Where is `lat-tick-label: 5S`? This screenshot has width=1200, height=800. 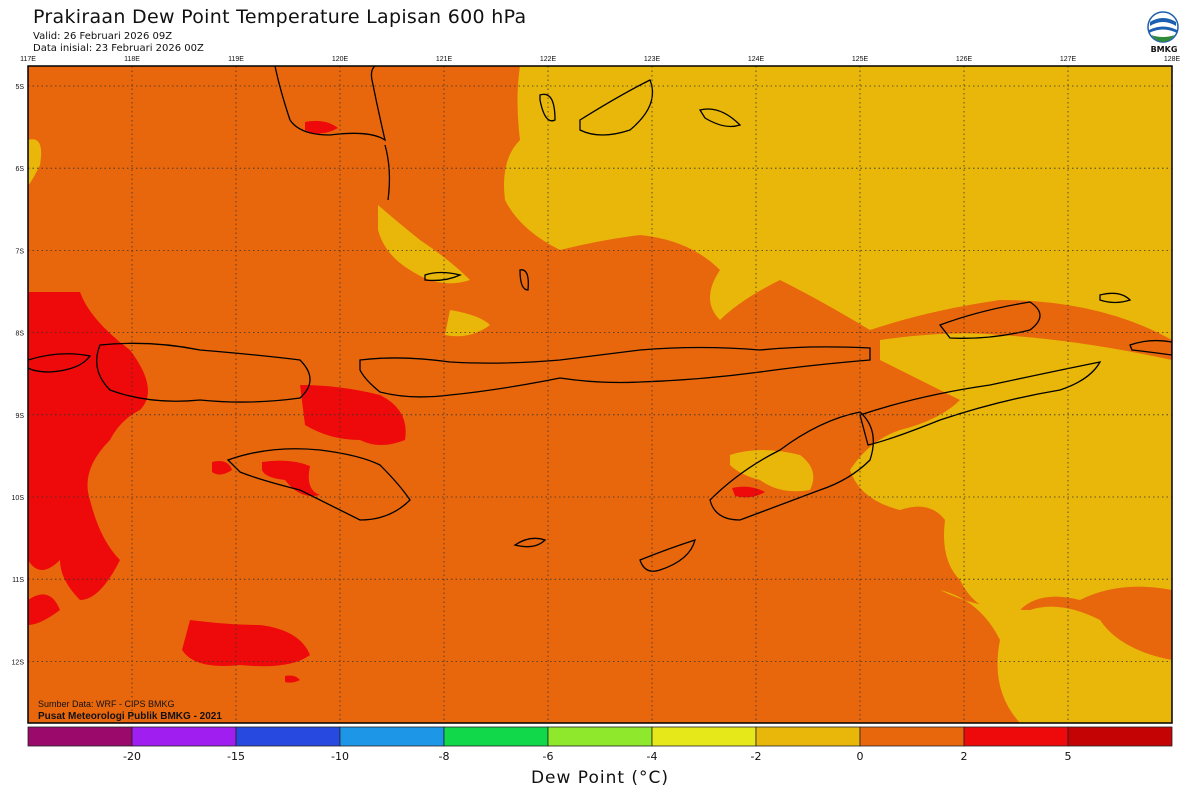
lat-tick-label: 5S is located at coordinates (19, 87).